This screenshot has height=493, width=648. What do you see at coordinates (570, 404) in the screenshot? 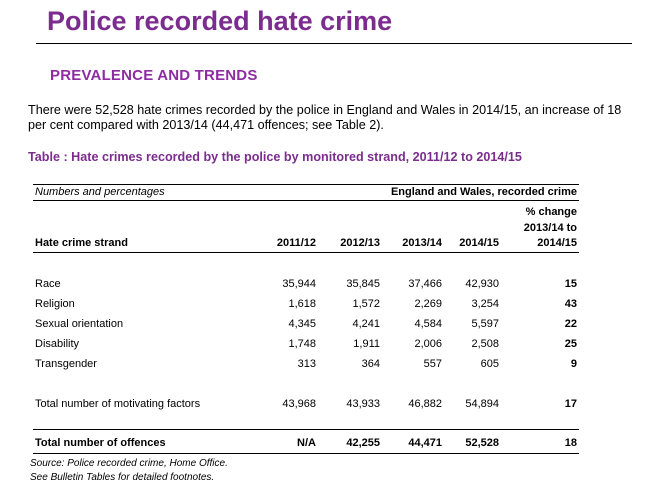
I see `motivating-change: 17` at bounding box center [570, 404].